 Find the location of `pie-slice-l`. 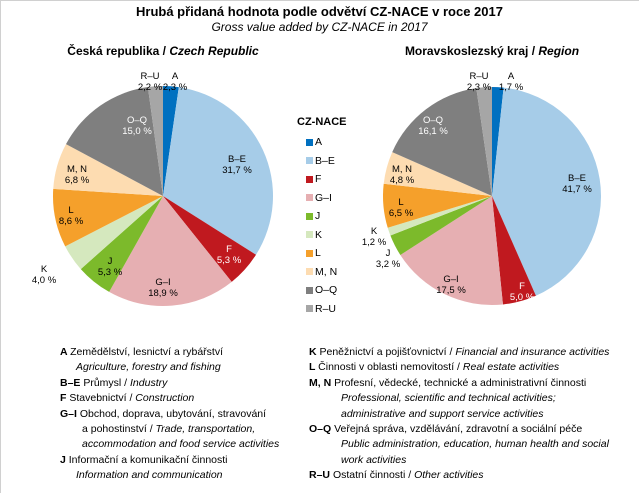

pie-slice-l is located at coordinates (437, 205).